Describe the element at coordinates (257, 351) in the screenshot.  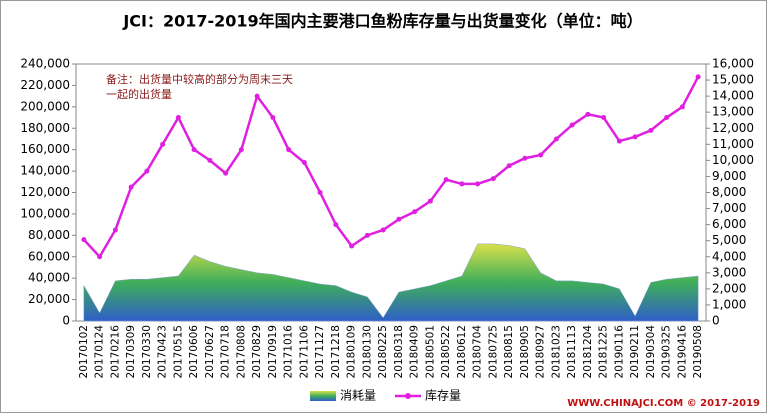
I see `x-tick-label: 20170829` at that location.